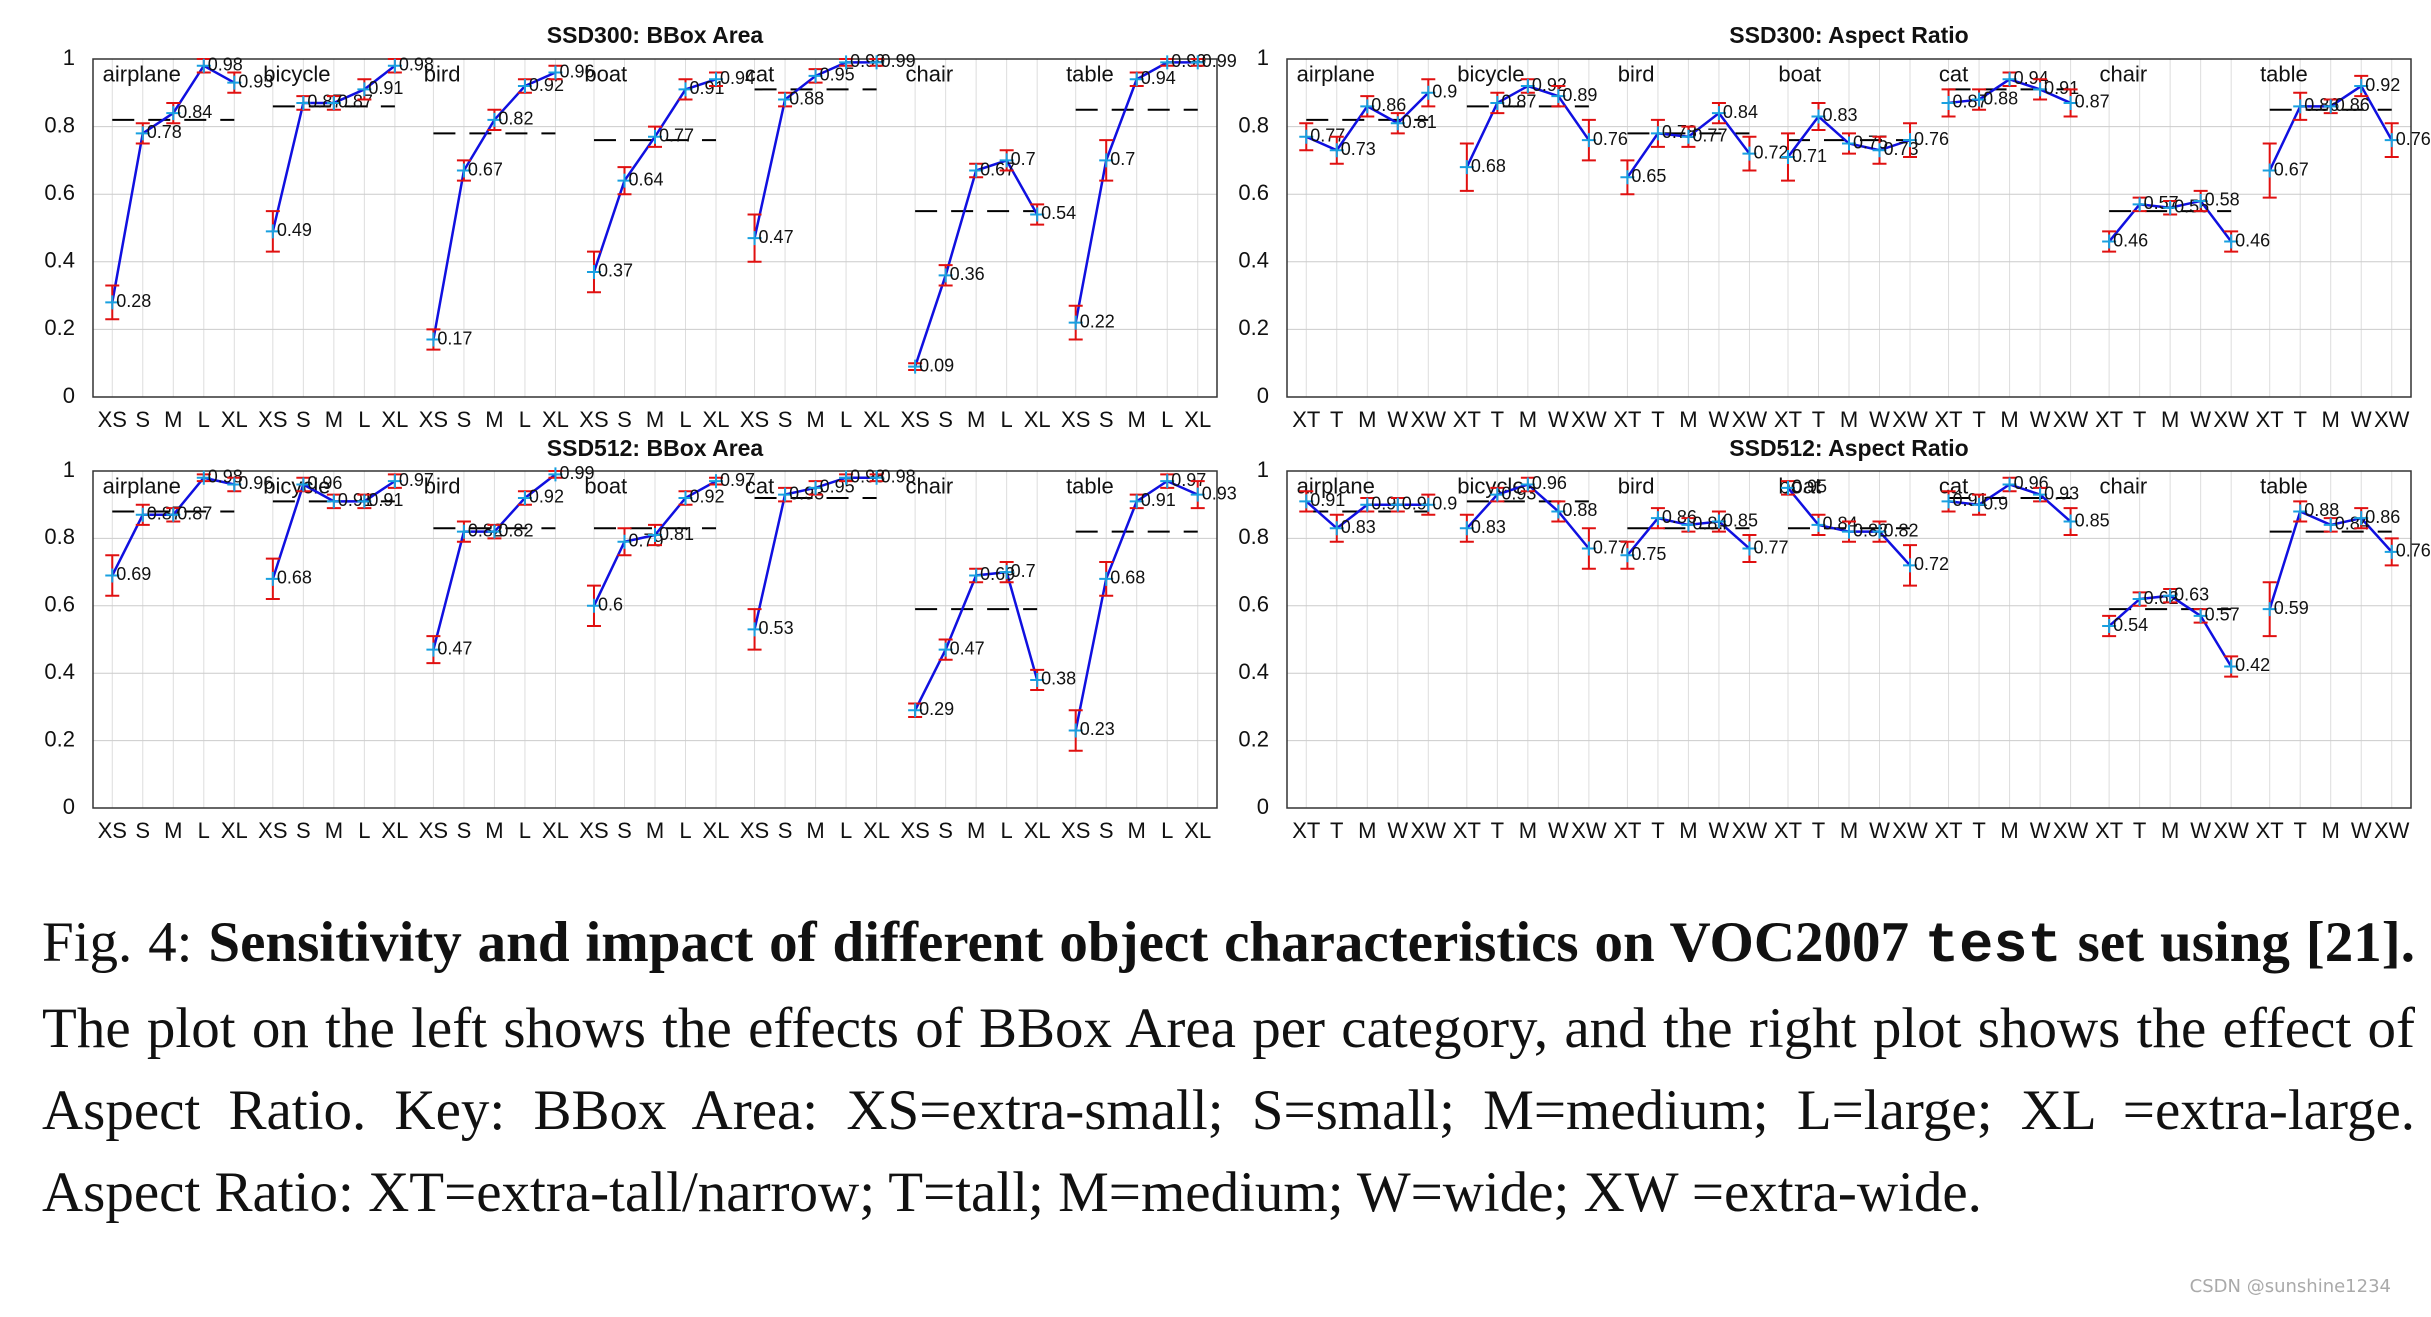  What do you see at coordinates (1636, 74) in the screenshot?
I see `category-label: bird` at bounding box center [1636, 74].